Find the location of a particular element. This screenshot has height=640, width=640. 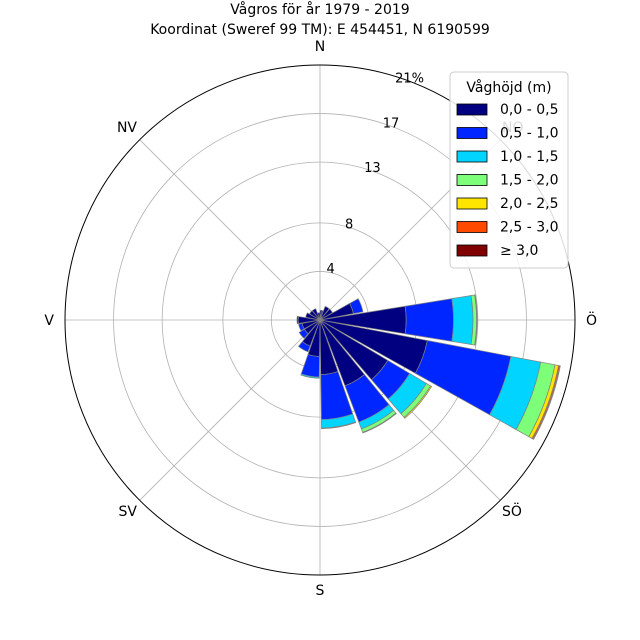

legend-entry-label: 0,0 - 0,5 is located at coordinates (529, 110).